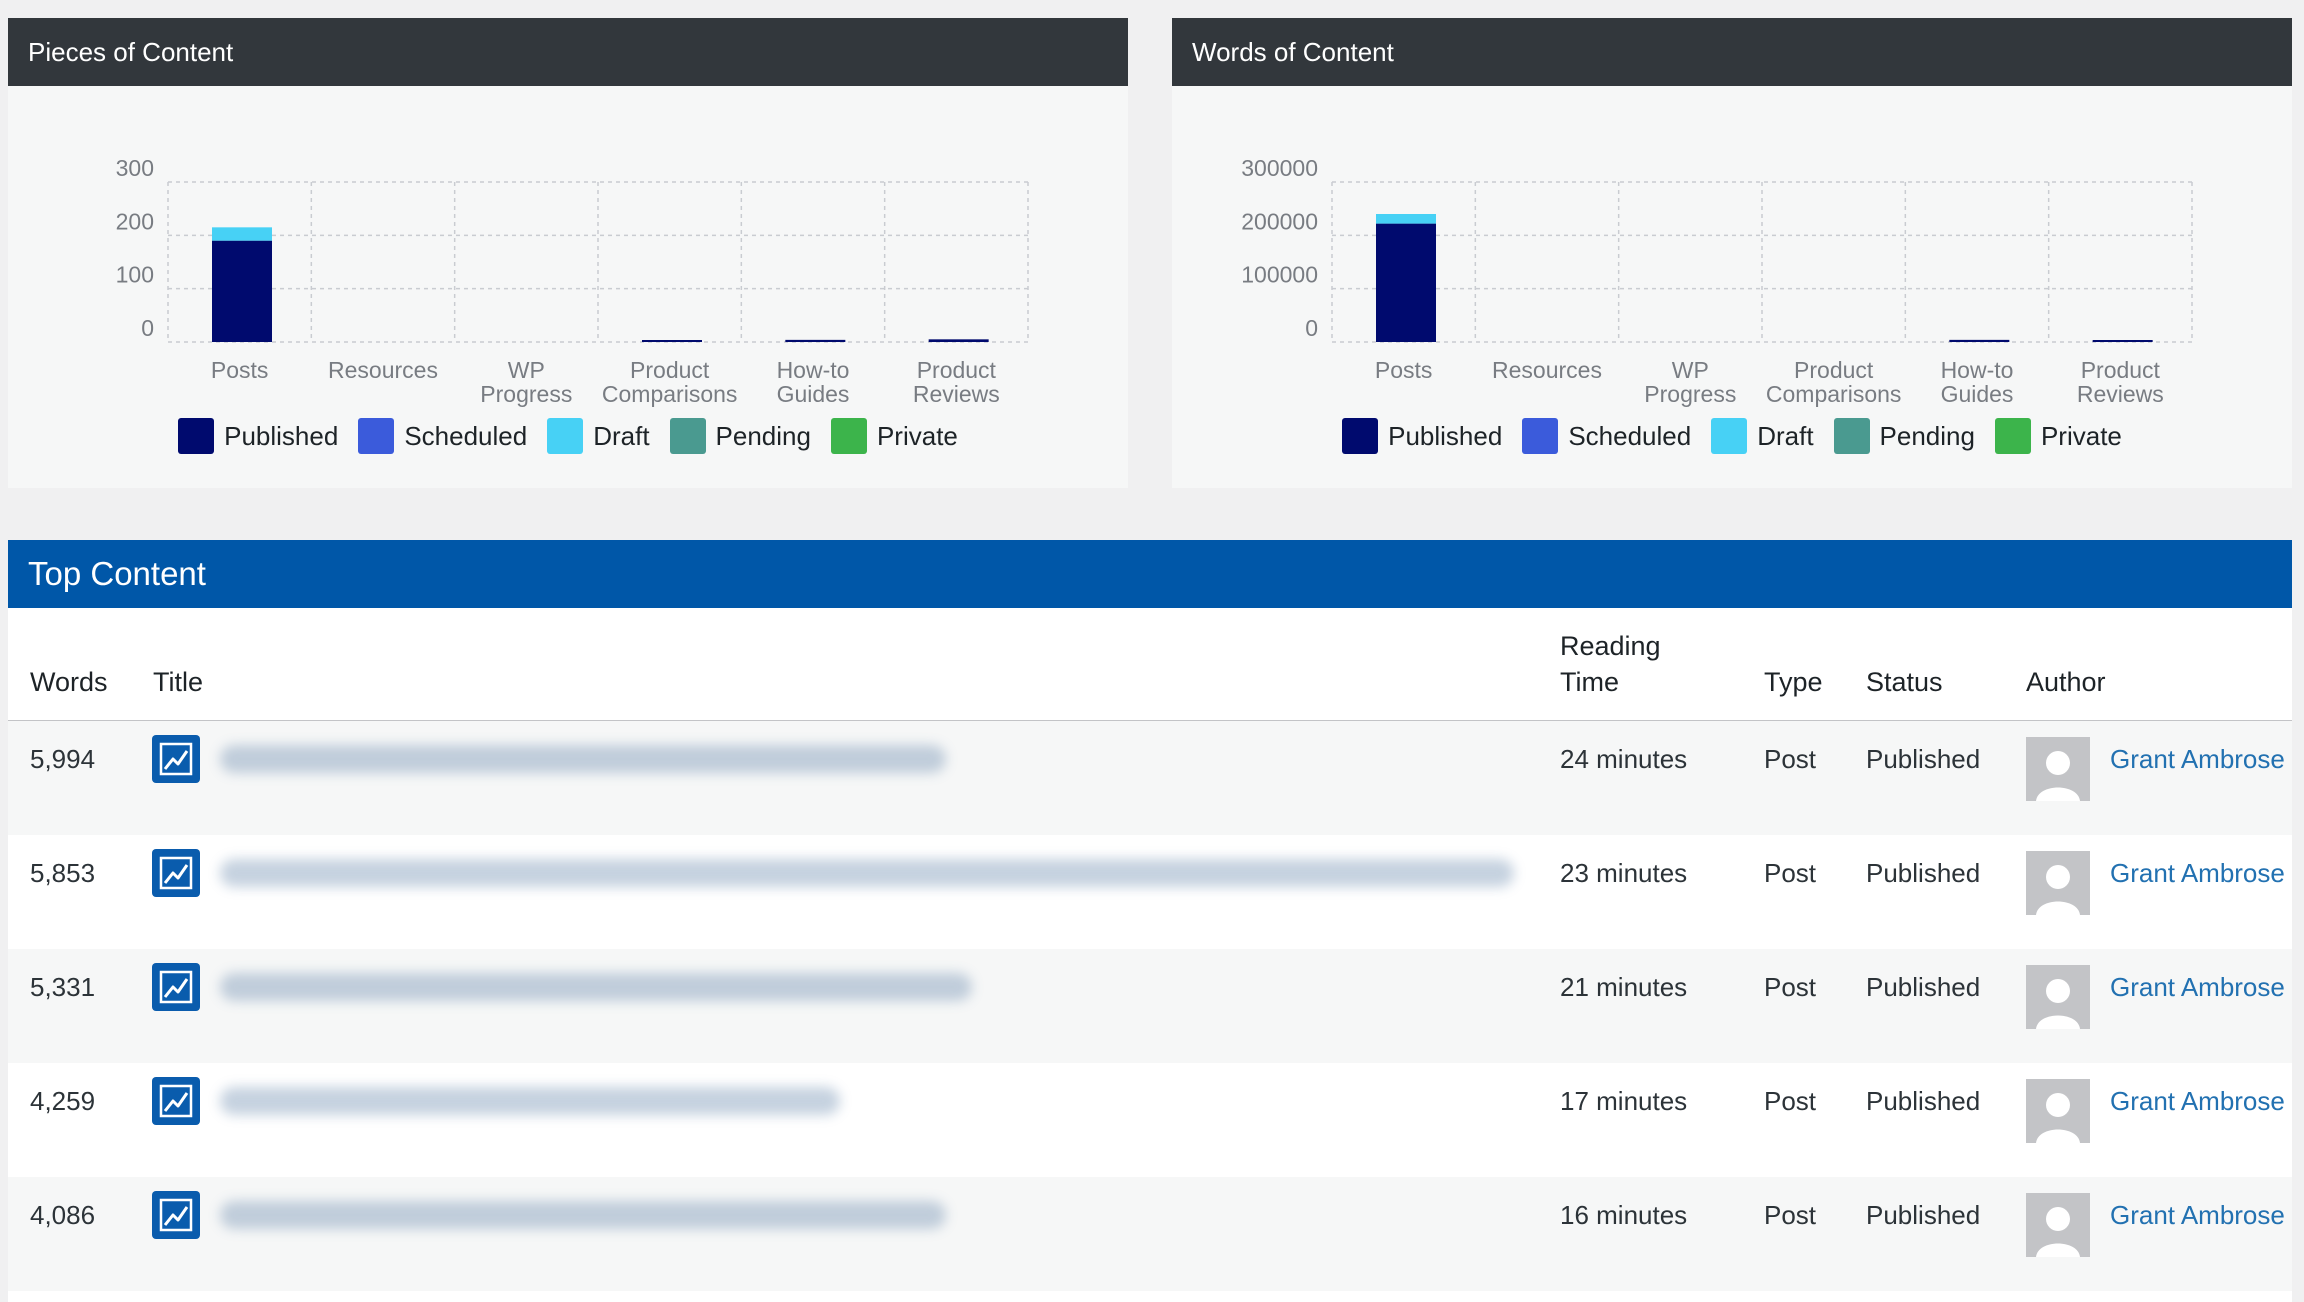 Image resolution: width=2304 pixels, height=1302 pixels. I want to click on reading-time: 23 minutes, so click(1624, 873).